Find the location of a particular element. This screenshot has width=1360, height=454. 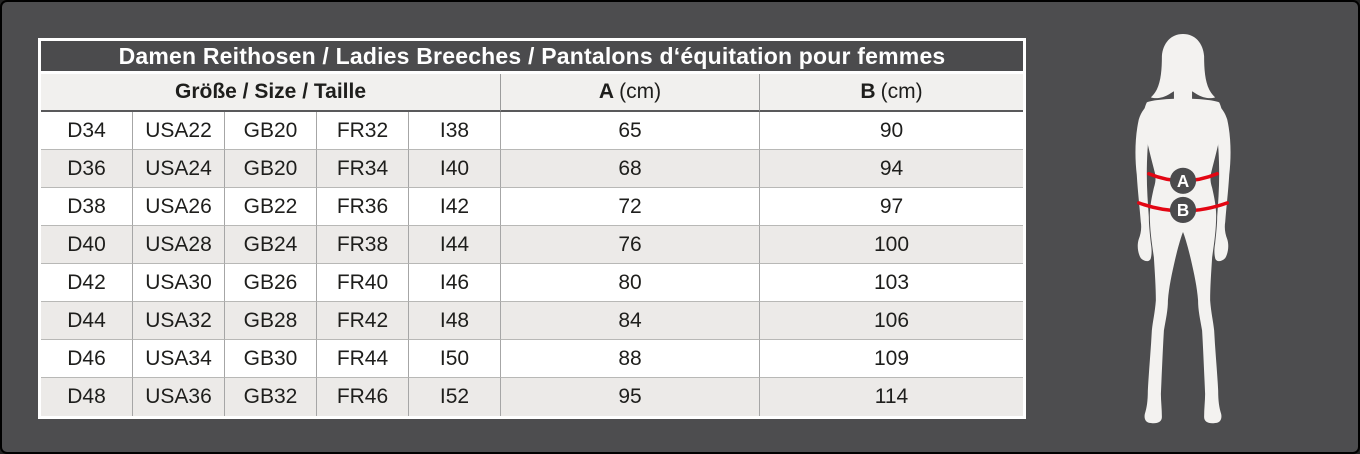

badge-b: B is located at coordinates (1183, 209).